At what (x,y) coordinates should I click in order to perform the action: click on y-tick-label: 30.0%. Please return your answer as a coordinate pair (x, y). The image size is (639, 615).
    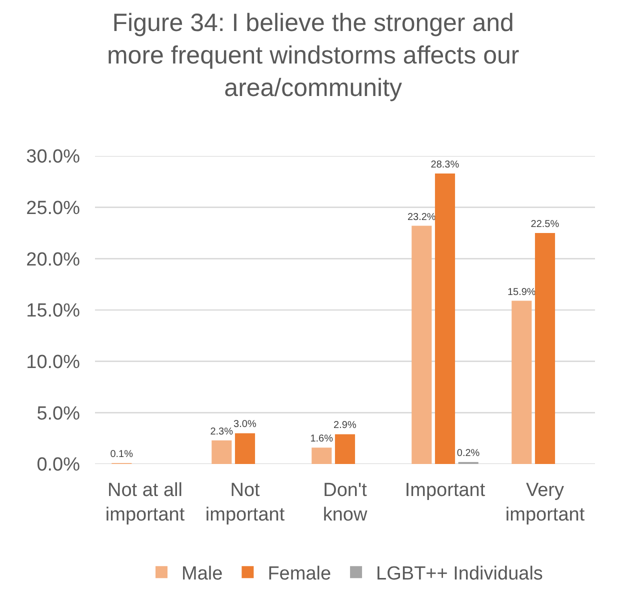
    Looking at the image, I should click on (53, 157).